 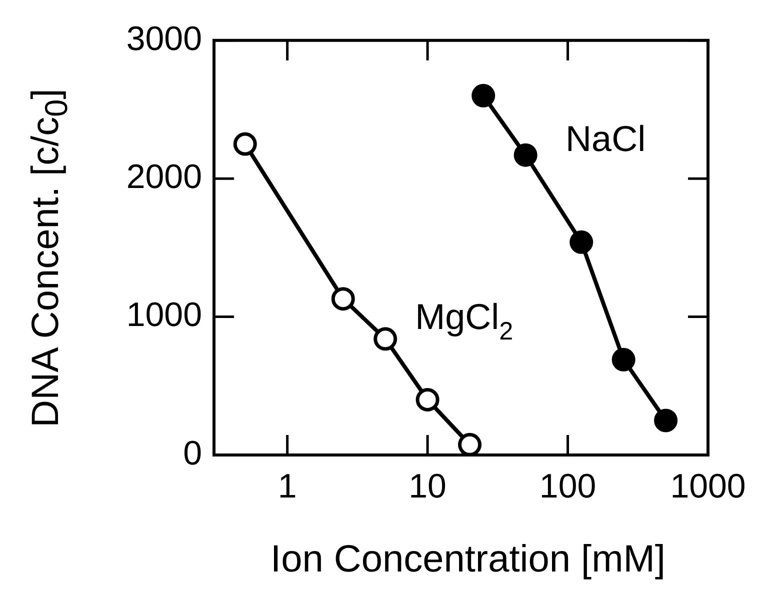 I want to click on y-tick-label: 2000, so click(x=164, y=177).